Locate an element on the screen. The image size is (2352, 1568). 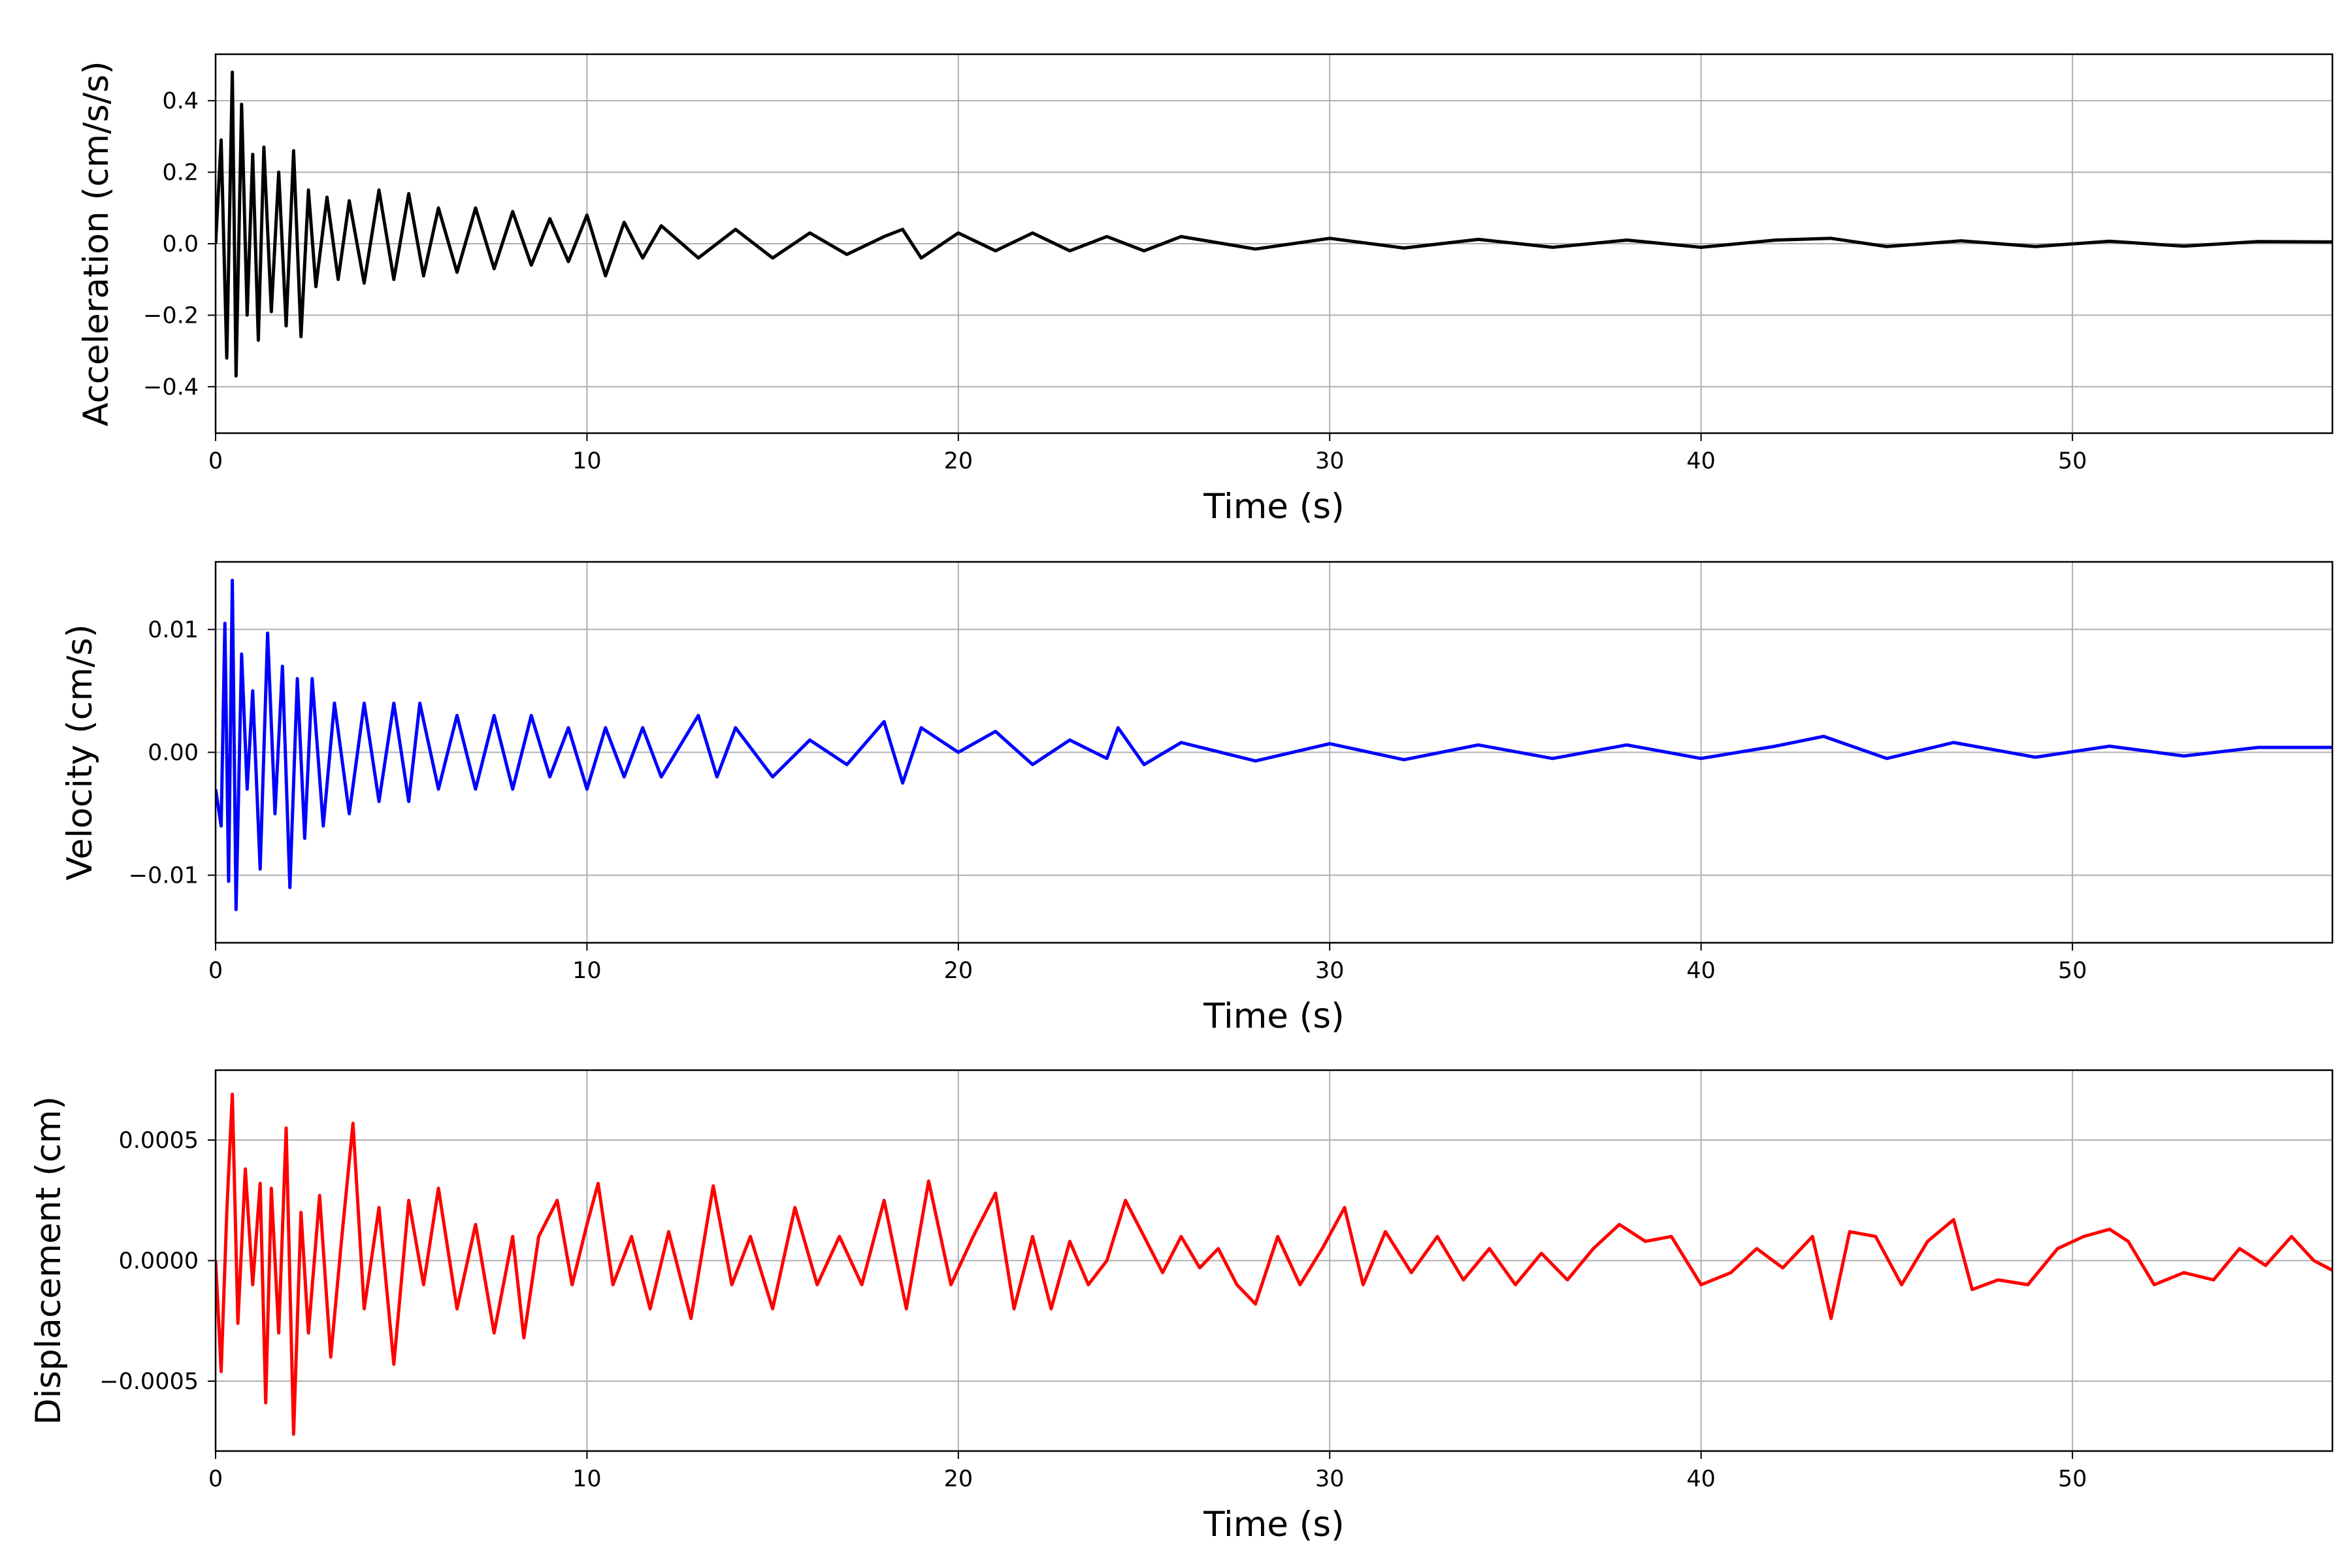
displacement-x-axis-label: Time (s) is located at coordinates (1274, 1524).